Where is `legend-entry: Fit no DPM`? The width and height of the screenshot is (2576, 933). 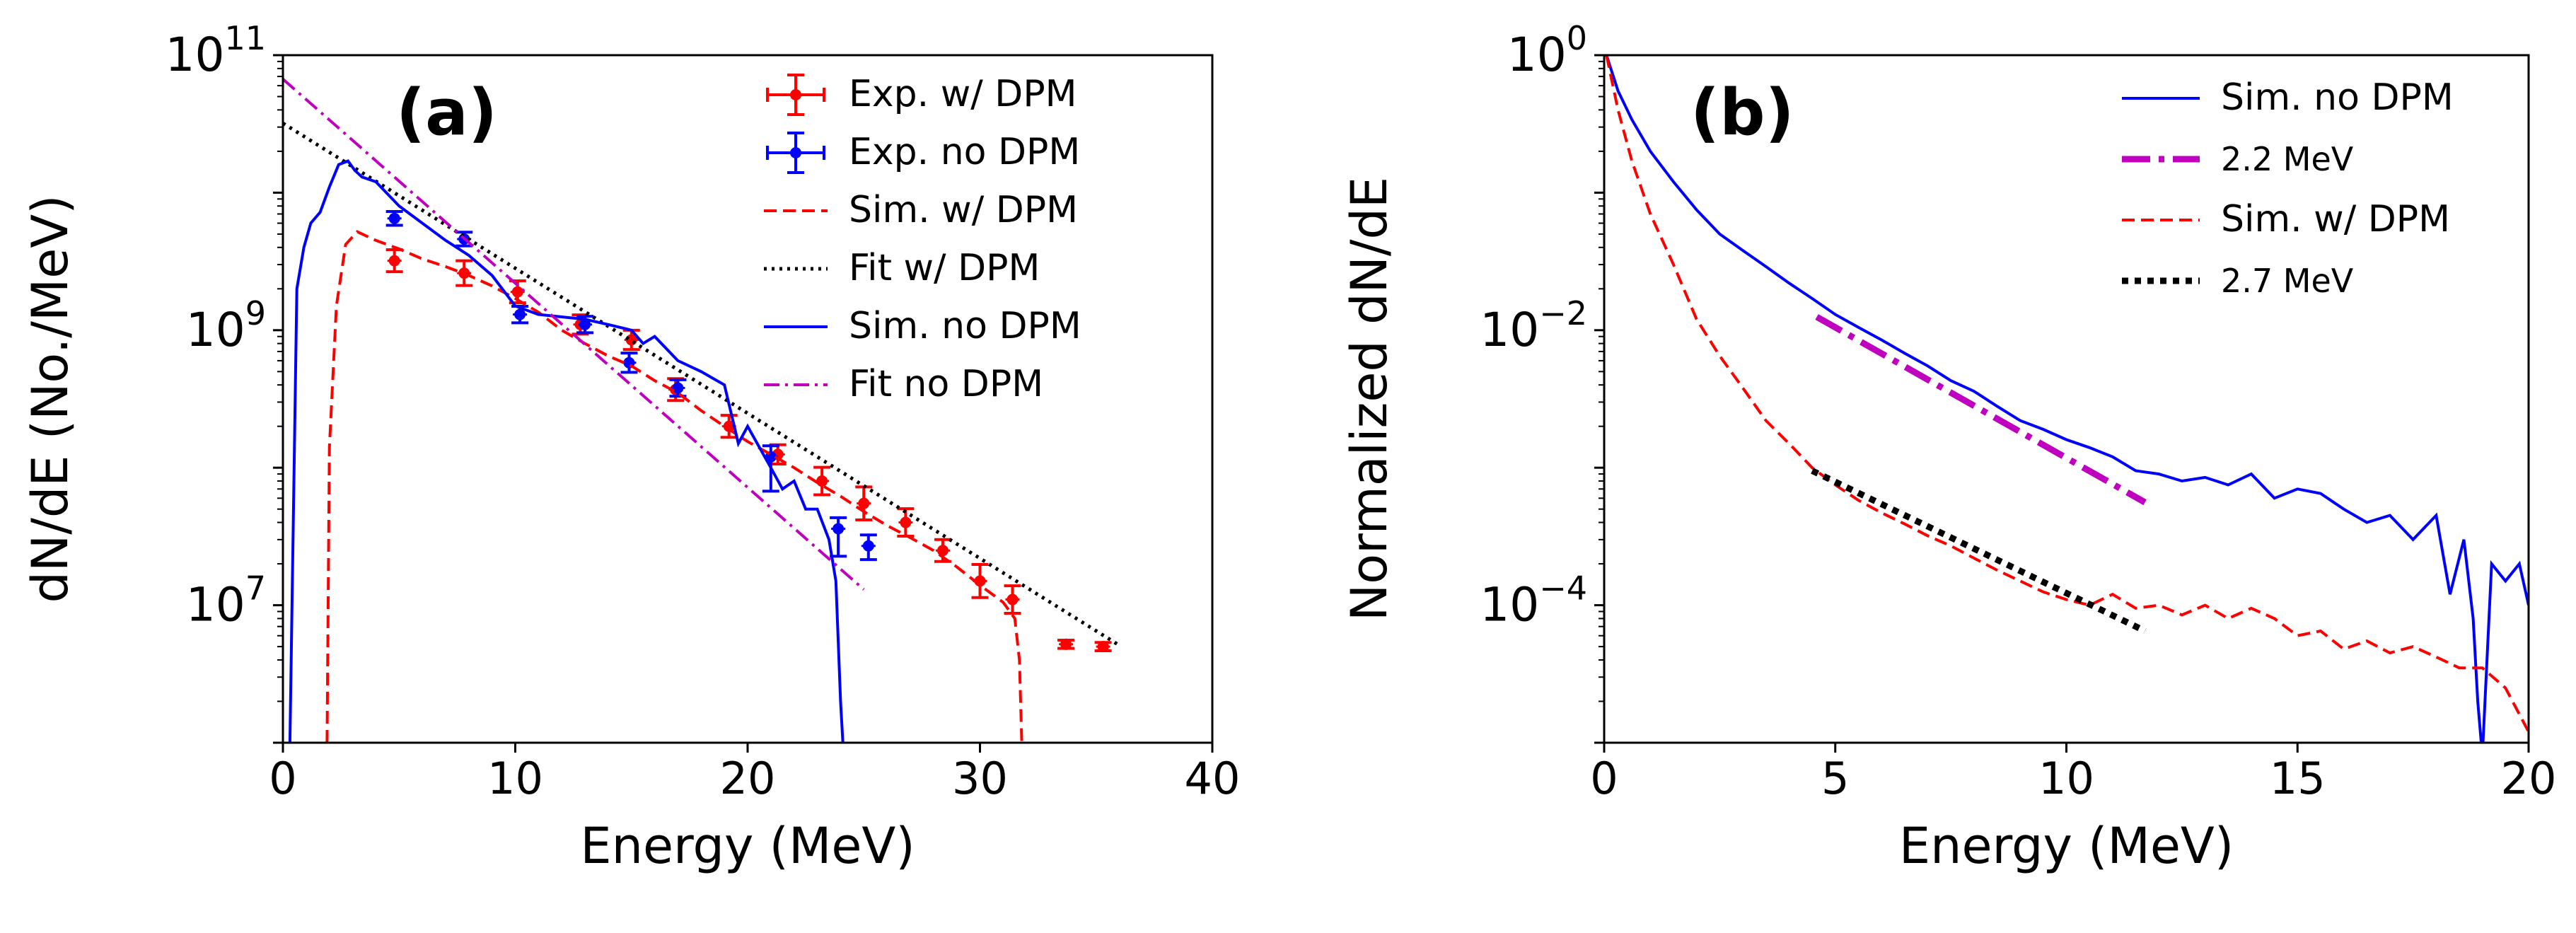 legend-entry: Fit no DPM is located at coordinates (903, 384).